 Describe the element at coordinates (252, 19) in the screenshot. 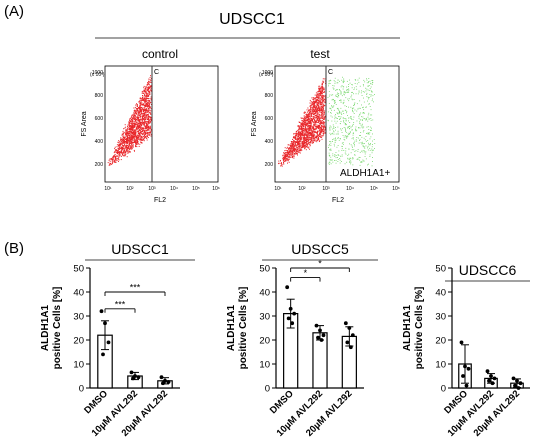

I see `panel-a-title: UDSCC1` at that location.